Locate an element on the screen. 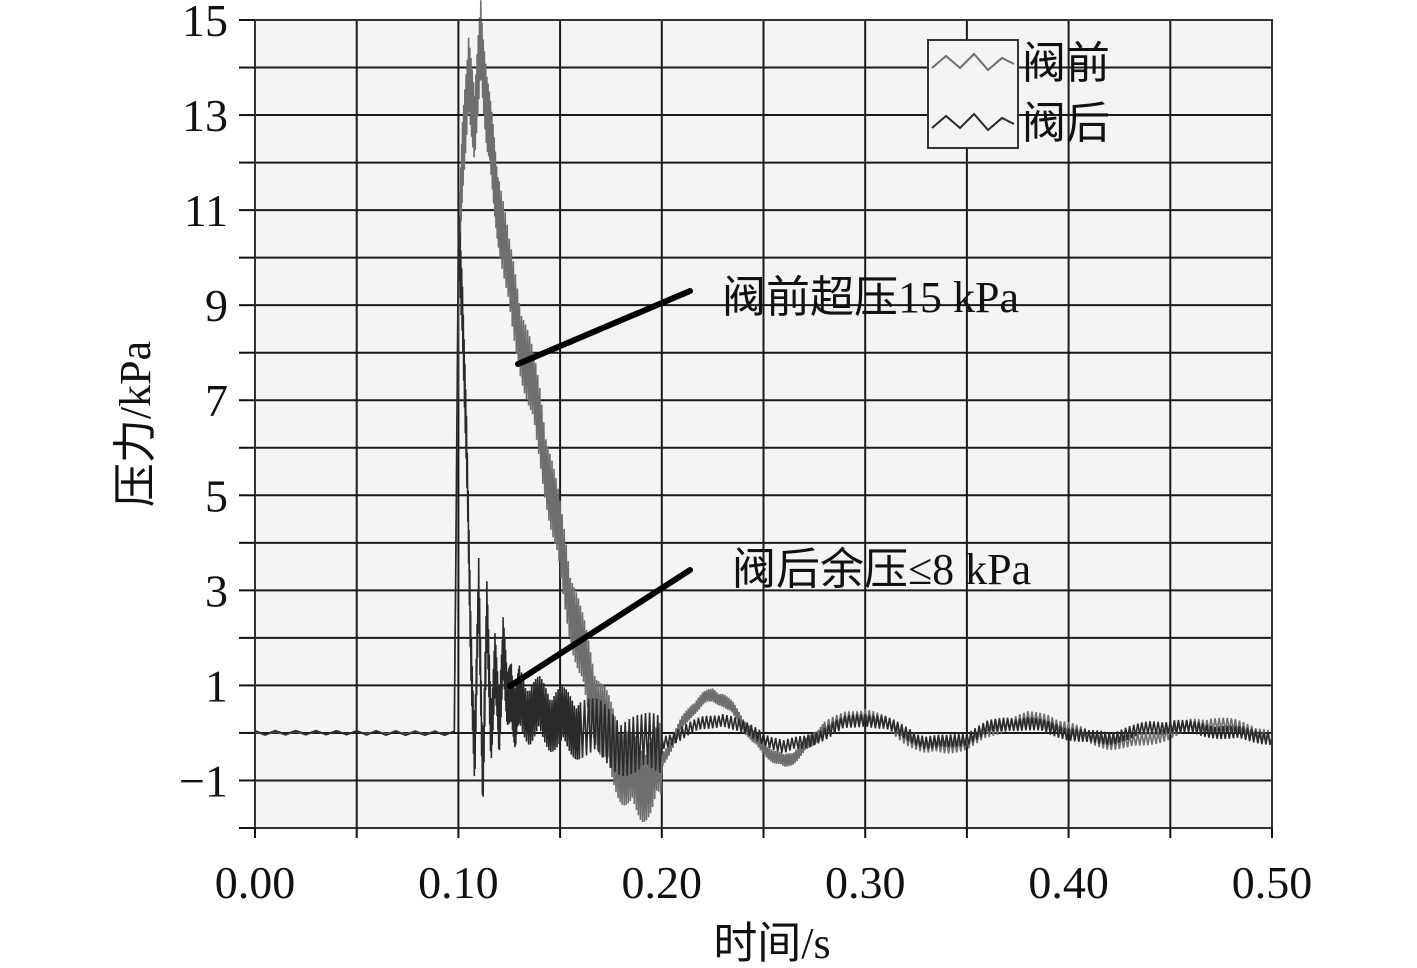  y-tick-label: 7 is located at coordinates (216, 400).